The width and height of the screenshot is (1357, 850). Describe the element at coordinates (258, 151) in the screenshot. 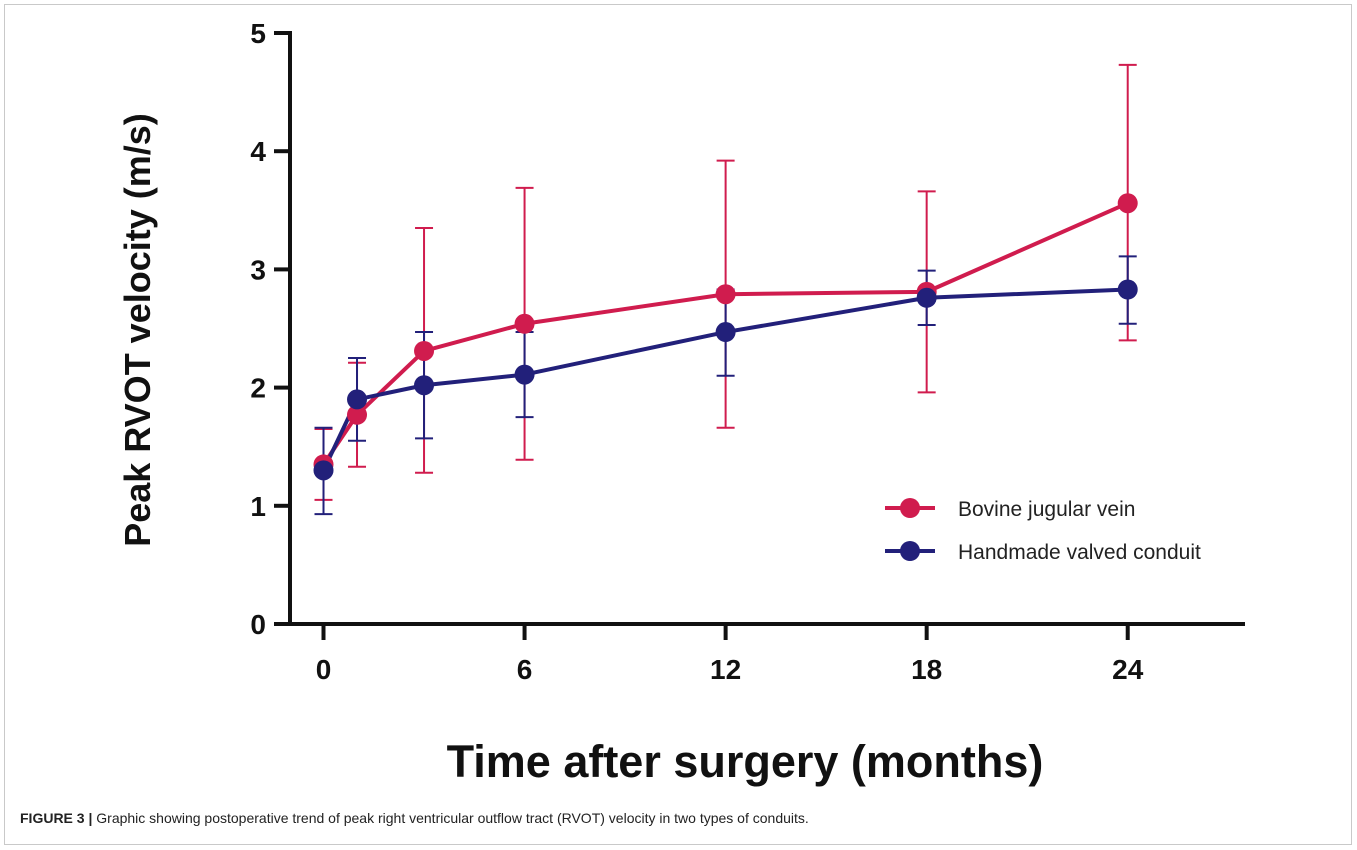

I see `y-tick-label: 4` at that location.